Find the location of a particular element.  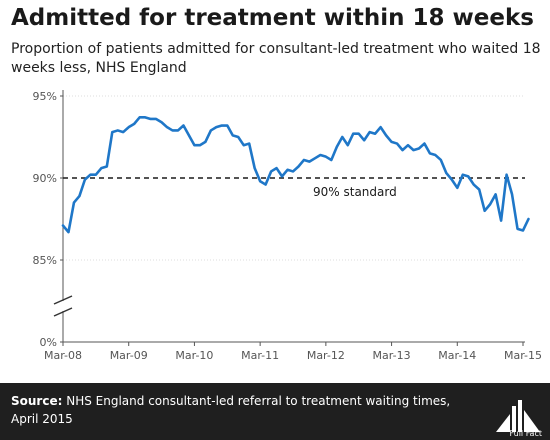

x-tick-label: Mar-13 is located at coordinates (392, 355).